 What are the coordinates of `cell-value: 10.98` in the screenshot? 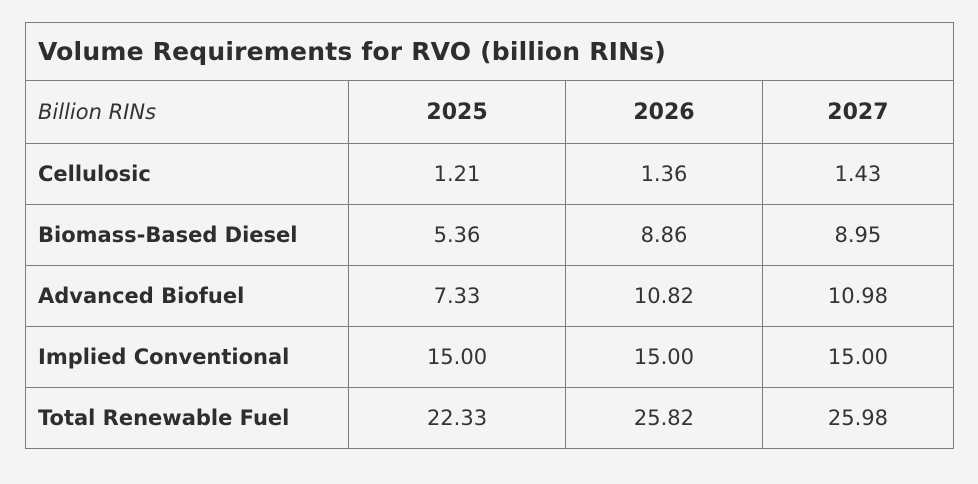 It's located at (858, 296).